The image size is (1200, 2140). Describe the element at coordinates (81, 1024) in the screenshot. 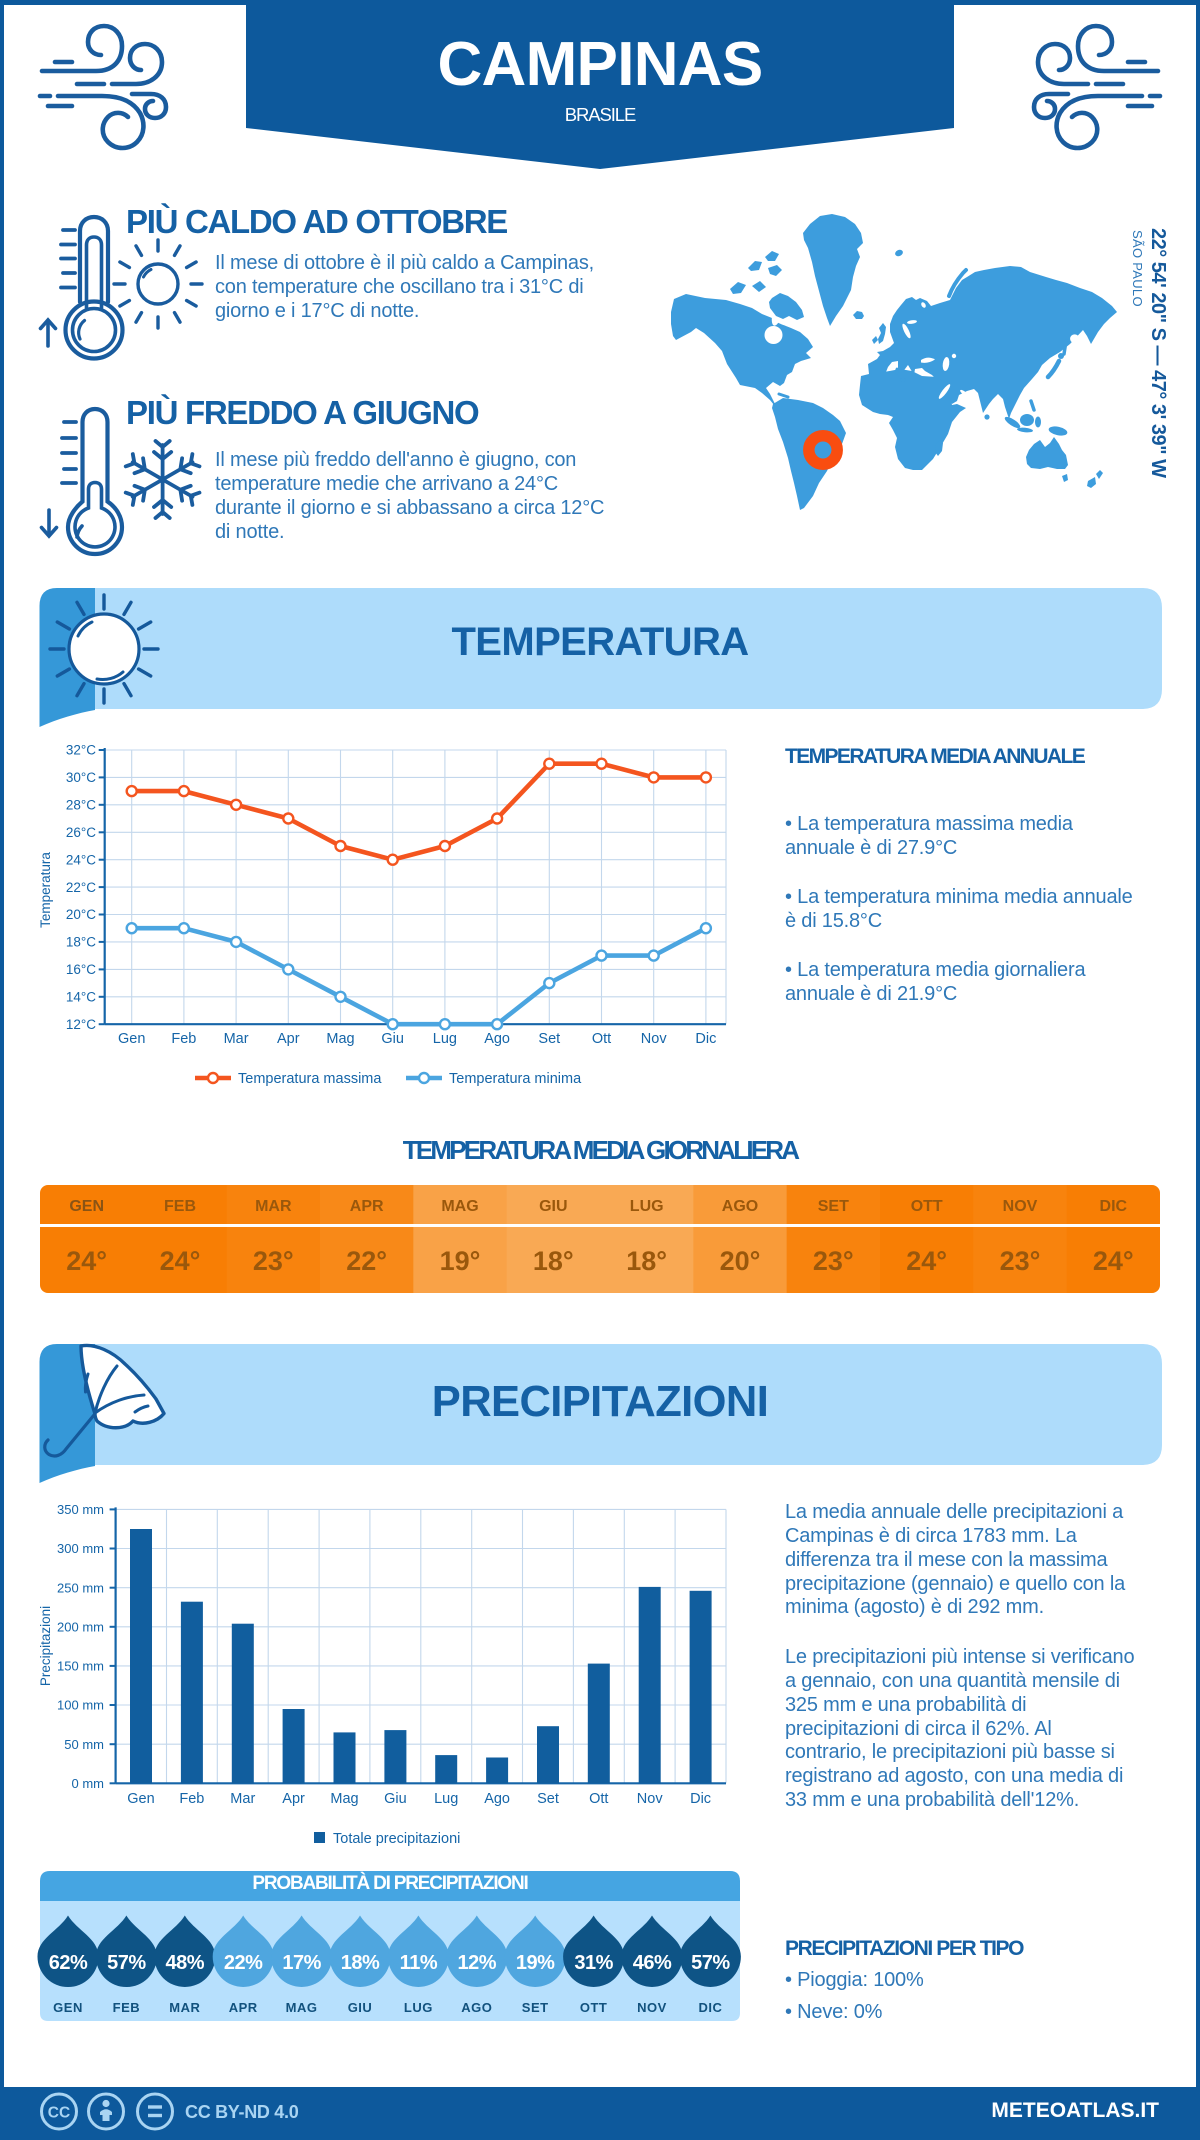

I see `svg-text: 12°C` at that location.